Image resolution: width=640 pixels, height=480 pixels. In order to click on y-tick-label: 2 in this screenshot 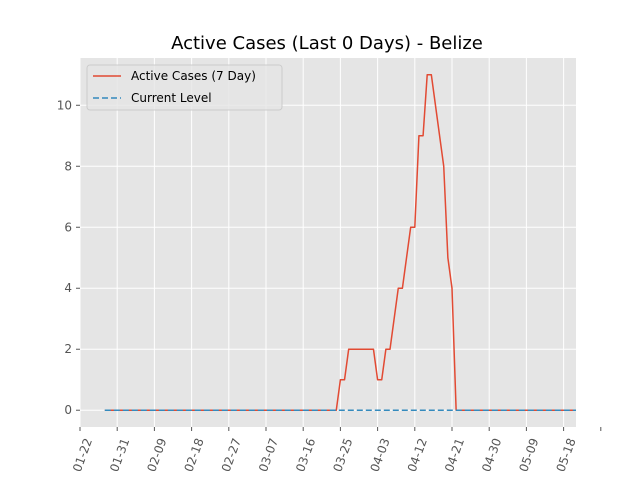, I will do `click(68, 349)`.